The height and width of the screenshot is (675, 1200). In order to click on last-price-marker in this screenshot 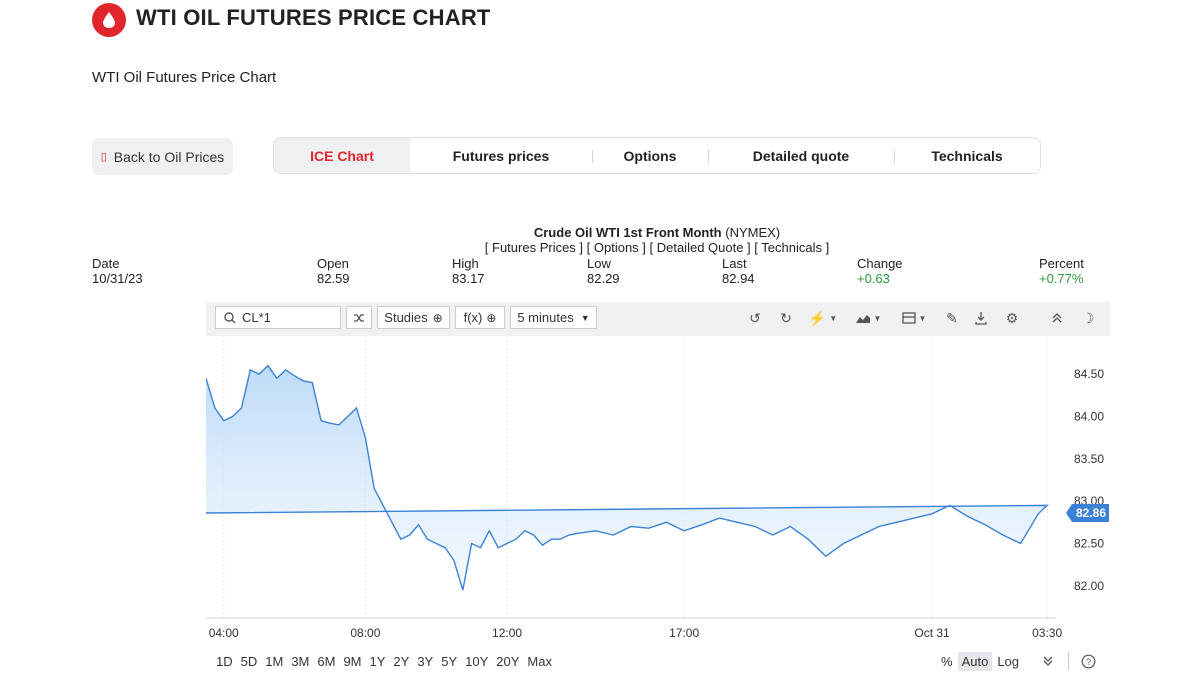, I will do `click(1087, 512)`.